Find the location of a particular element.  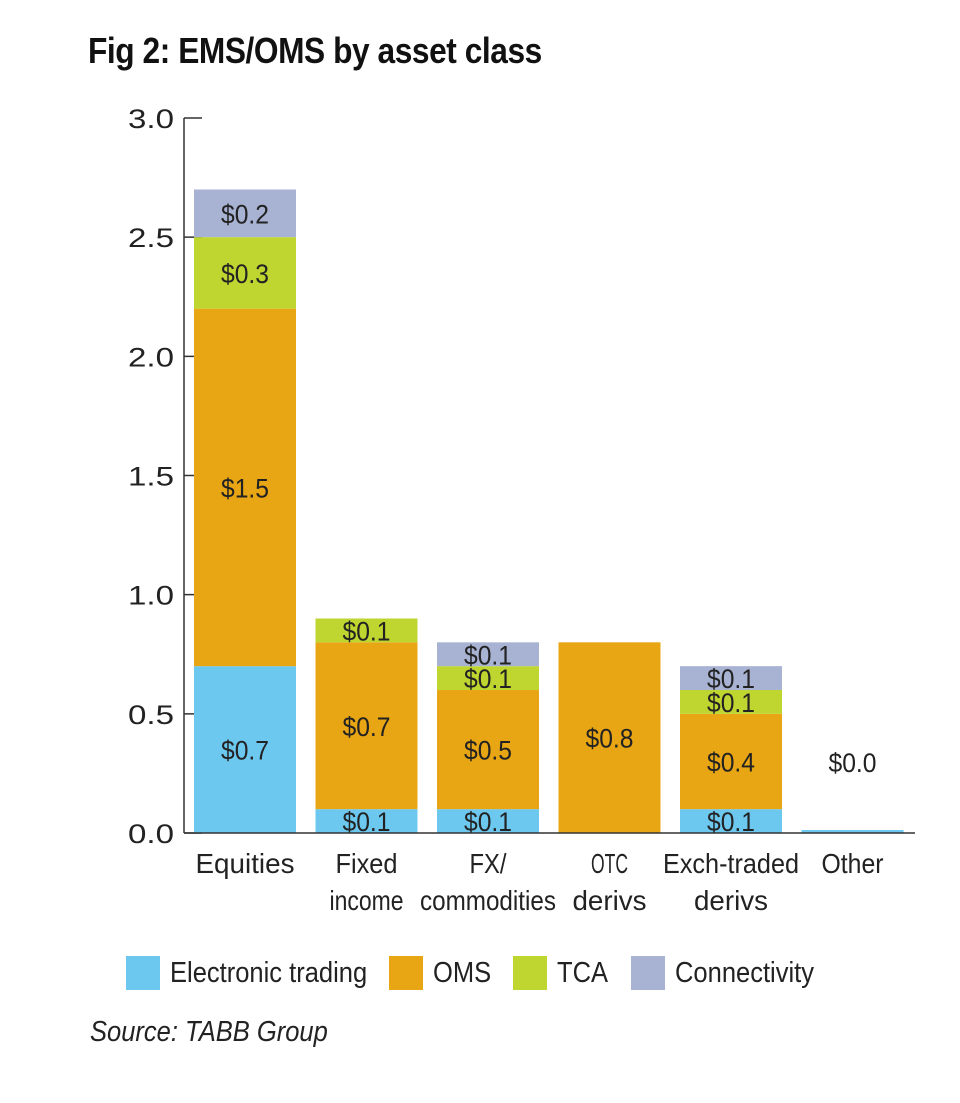

y-tick-label: 1.0 is located at coordinates (151, 596).